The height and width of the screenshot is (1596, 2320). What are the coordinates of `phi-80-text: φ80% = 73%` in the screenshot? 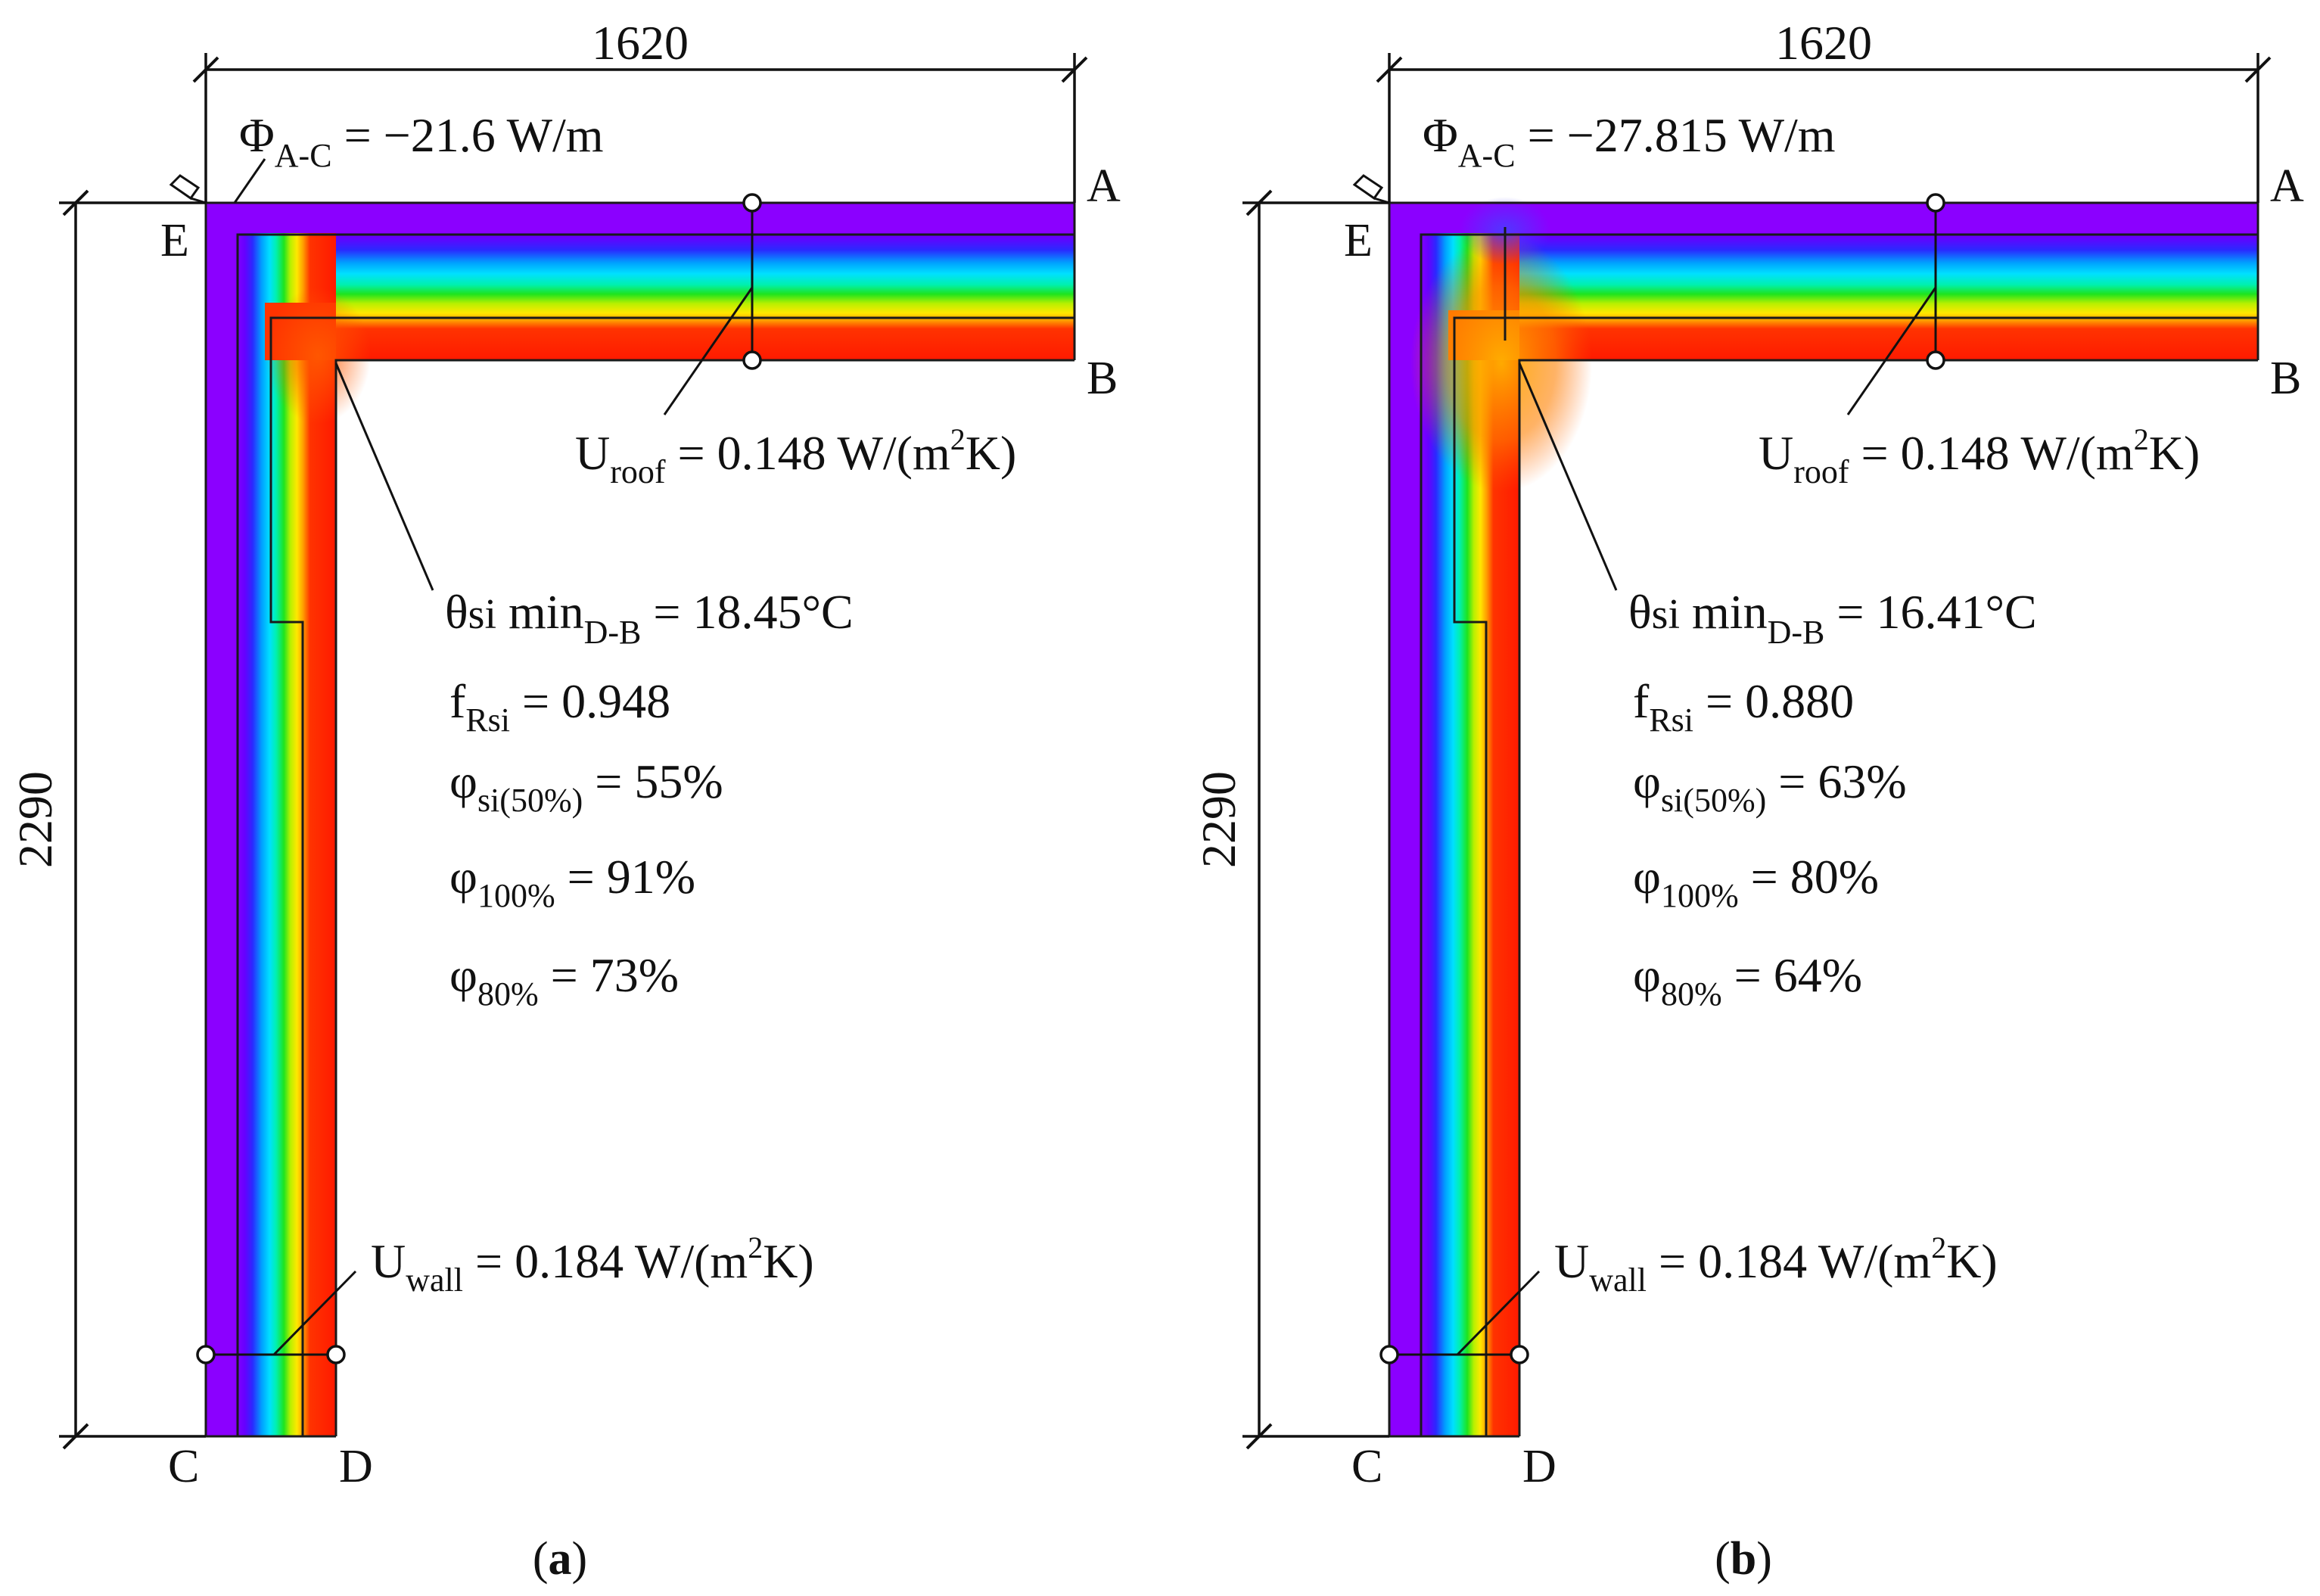 It's located at (564, 980).